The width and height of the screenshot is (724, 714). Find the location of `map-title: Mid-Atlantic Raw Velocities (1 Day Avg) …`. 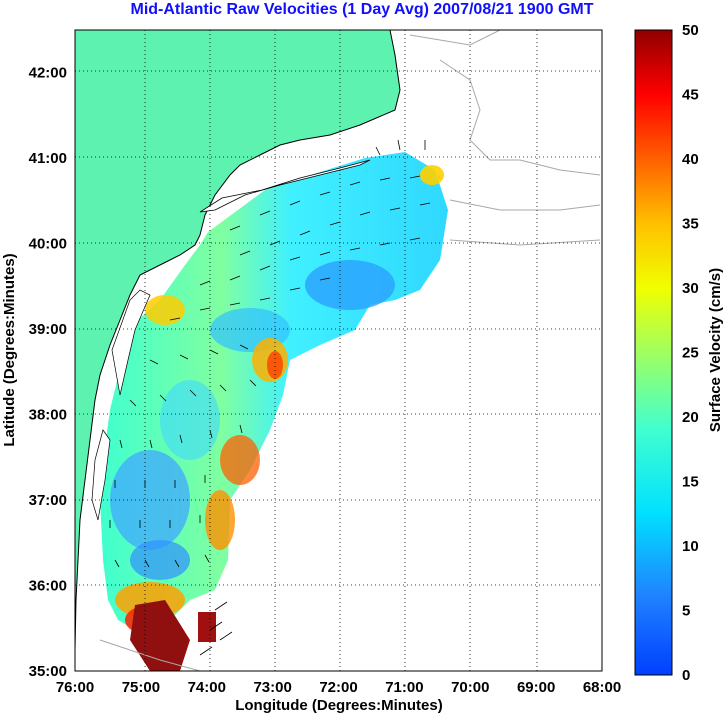

map-title: Mid-Atlantic Raw Velocities (1 Day Avg) … is located at coordinates (362, 9).